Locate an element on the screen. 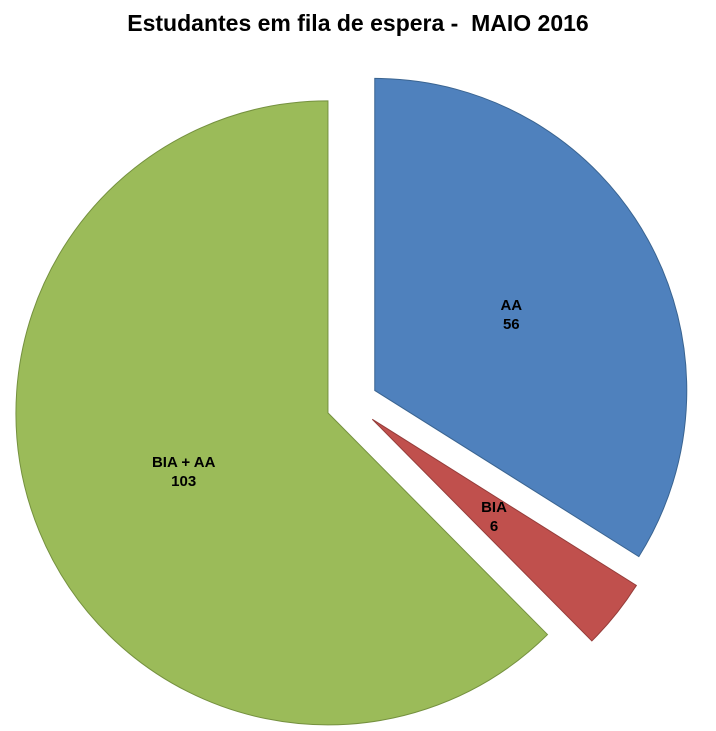 Image resolution: width=716 pixels, height=731 pixels. slice-label-name: BIA is located at coordinates (494, 507).